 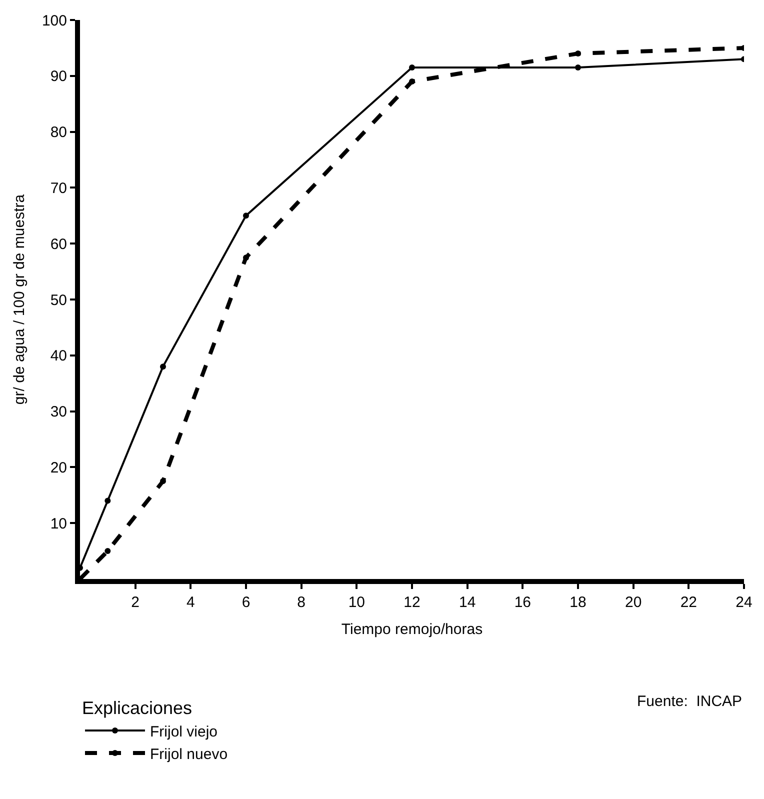 What do you see at coordinates (58, 467) in the screenshot?
I see `y-tick-label: 20` at bounding box center [58, 467].